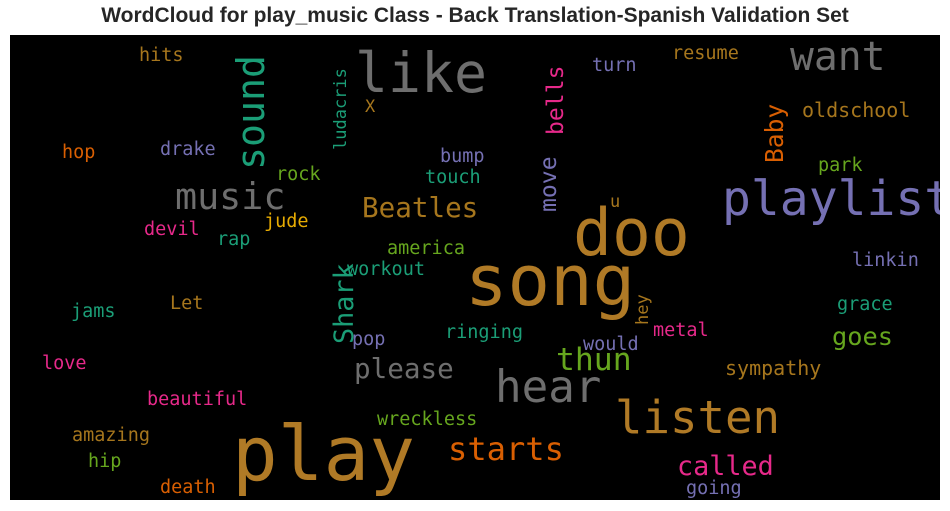 The image size is (950, 511). What do you see at coordinates (773, 368) in the screenshot?
I see `word-sympathy: sympathy` at bounding box center [773, 368].